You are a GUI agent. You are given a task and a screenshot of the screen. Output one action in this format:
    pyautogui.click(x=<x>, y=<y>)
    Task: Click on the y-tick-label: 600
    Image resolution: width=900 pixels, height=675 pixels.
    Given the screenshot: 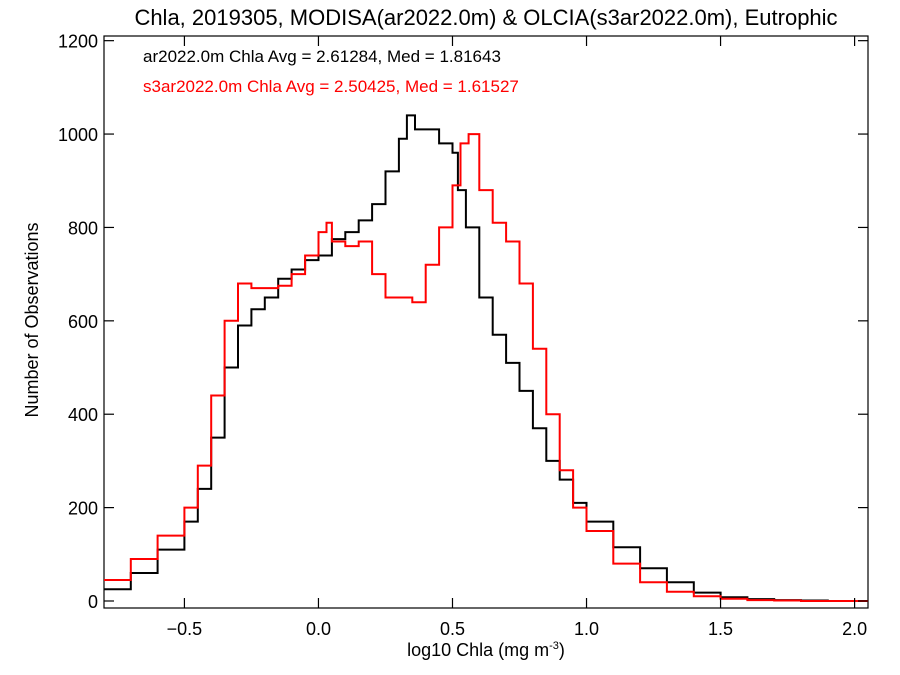 What is the action you would take?
    pyautogui.click(x=83, y=322)
    